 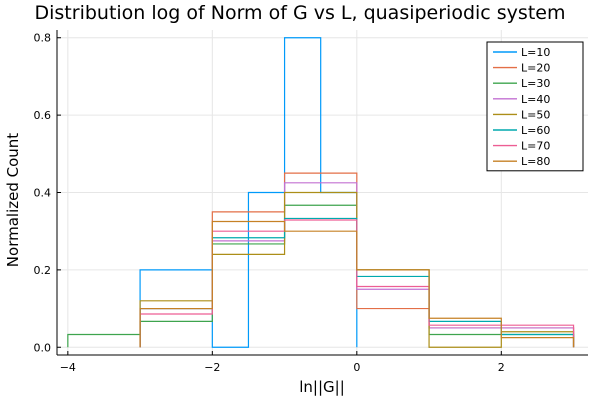 What do you see at coordinates (356, 367) in the screenshot?
I see `x-tick-label: 0` at bounding box center [356, 367].